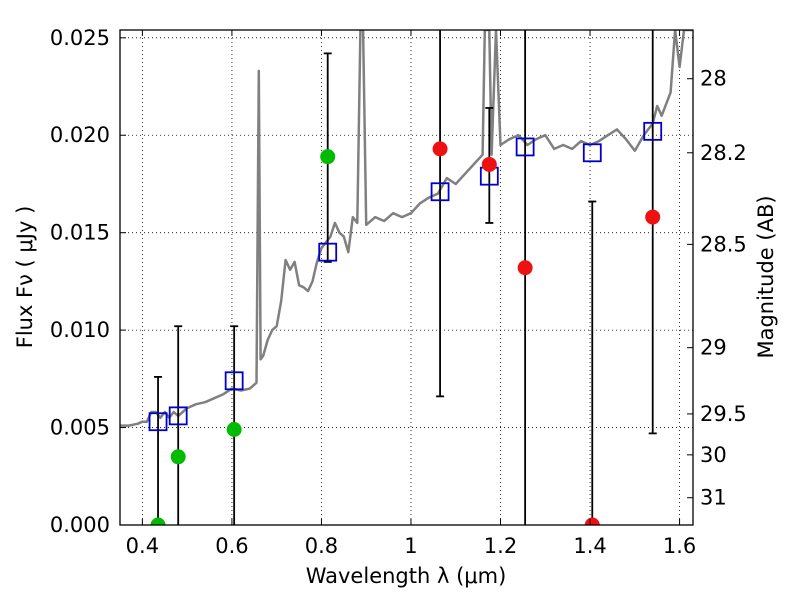 This screenshot has height=600, width=800. I want to click on y-axis-label: Flux Fν ( μJy ), so click(25, 277).